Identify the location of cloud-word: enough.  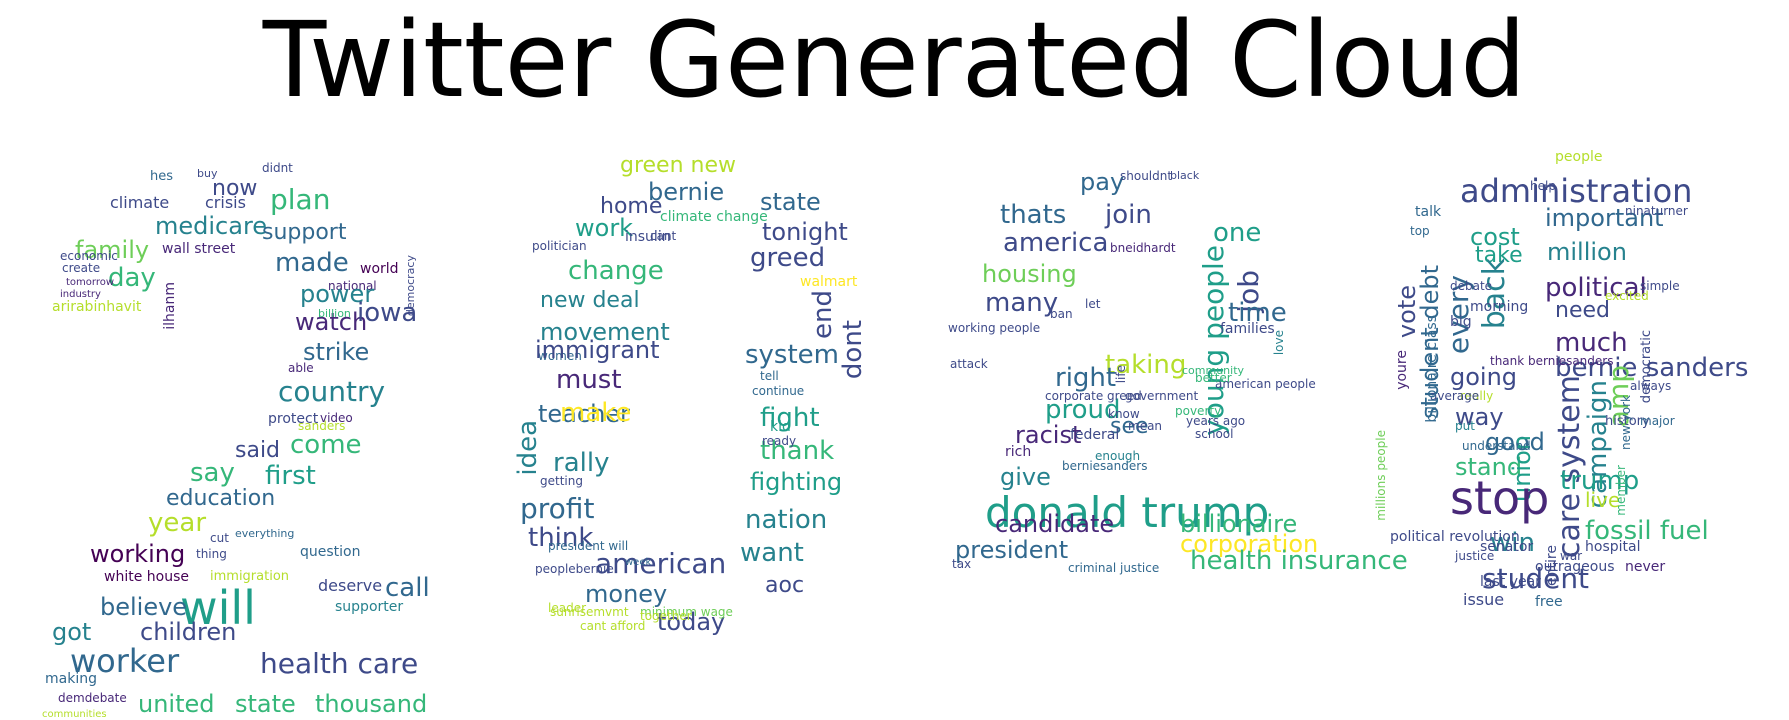
(1118, 456).